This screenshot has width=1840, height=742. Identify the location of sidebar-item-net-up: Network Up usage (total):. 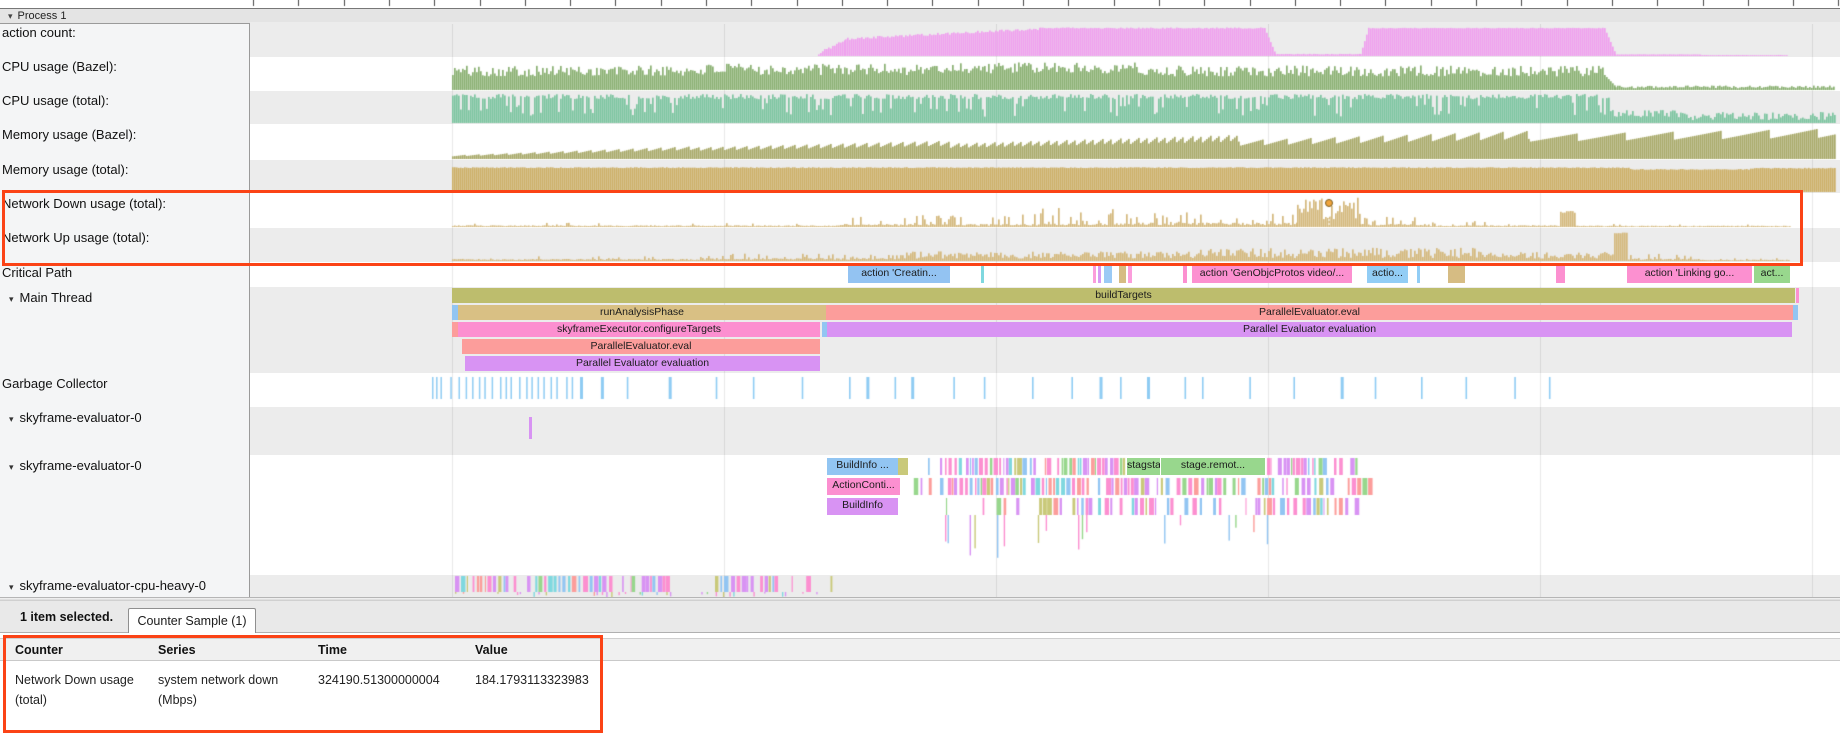
(75, 237).